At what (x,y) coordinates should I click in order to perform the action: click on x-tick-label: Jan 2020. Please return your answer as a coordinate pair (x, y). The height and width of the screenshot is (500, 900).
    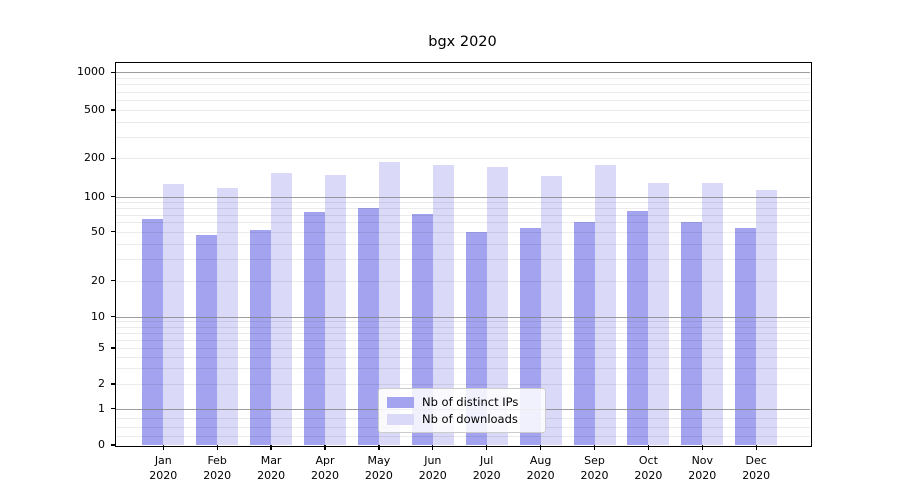
    Looking at the image, I should click on (163, 468).